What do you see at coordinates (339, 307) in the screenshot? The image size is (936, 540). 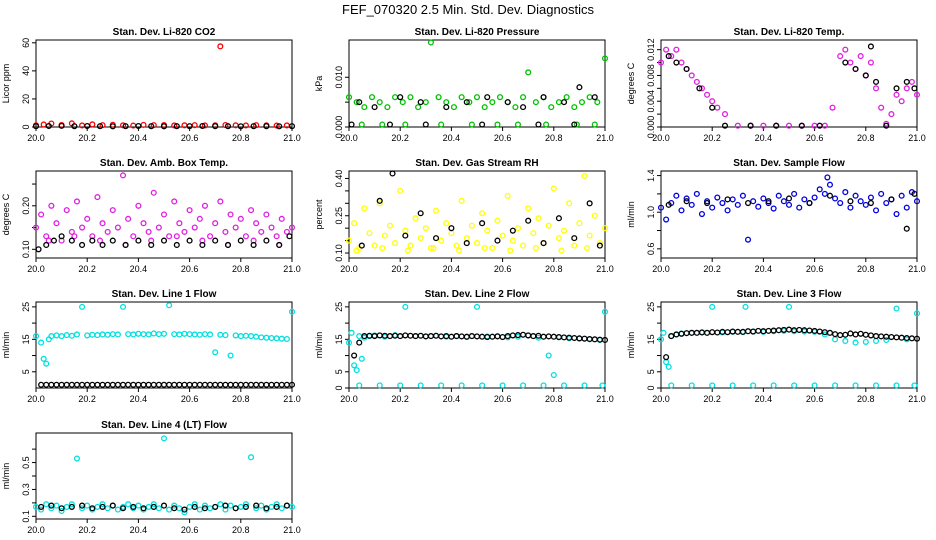 I see `y-tick-label: 25` at bounding box center [339, 307].